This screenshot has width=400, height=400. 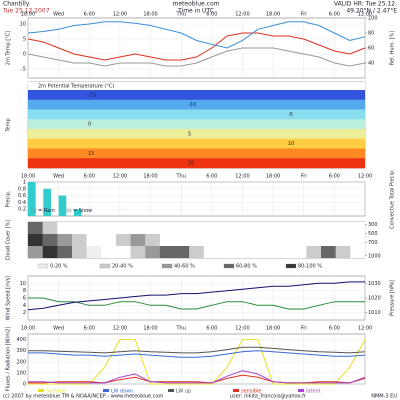 I want to click on legend-label: 20-40 %, so click(x=122, y=267).